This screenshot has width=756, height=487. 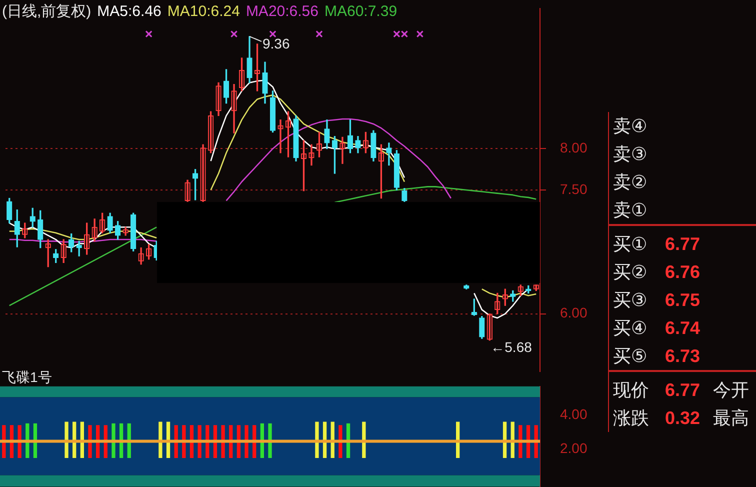 I want to click on y-tick-label: 8.00, so click(x=574, y=148).